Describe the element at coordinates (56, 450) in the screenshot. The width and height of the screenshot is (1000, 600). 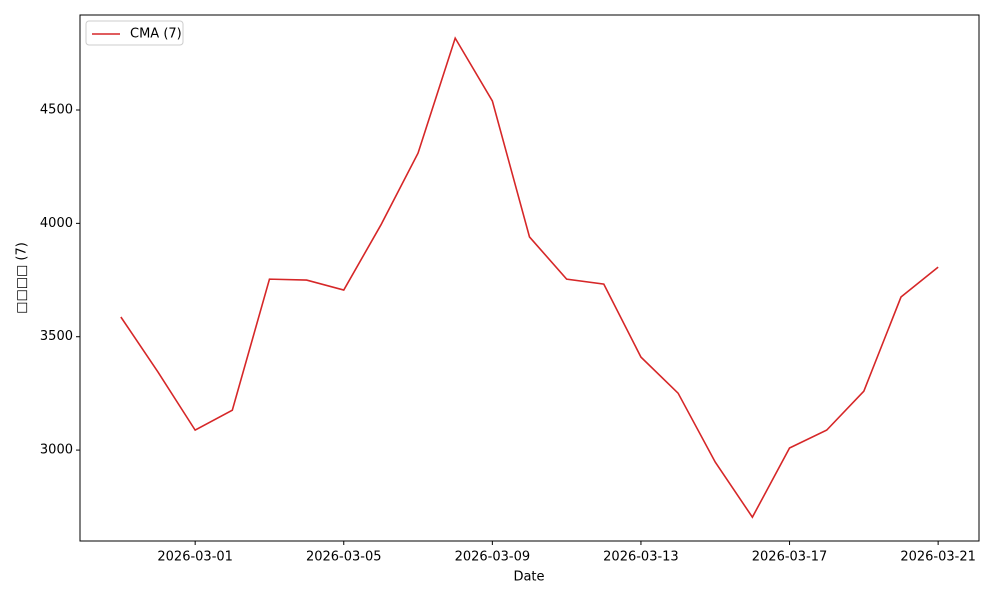
I see `y-tick-label: 3000` at that location.